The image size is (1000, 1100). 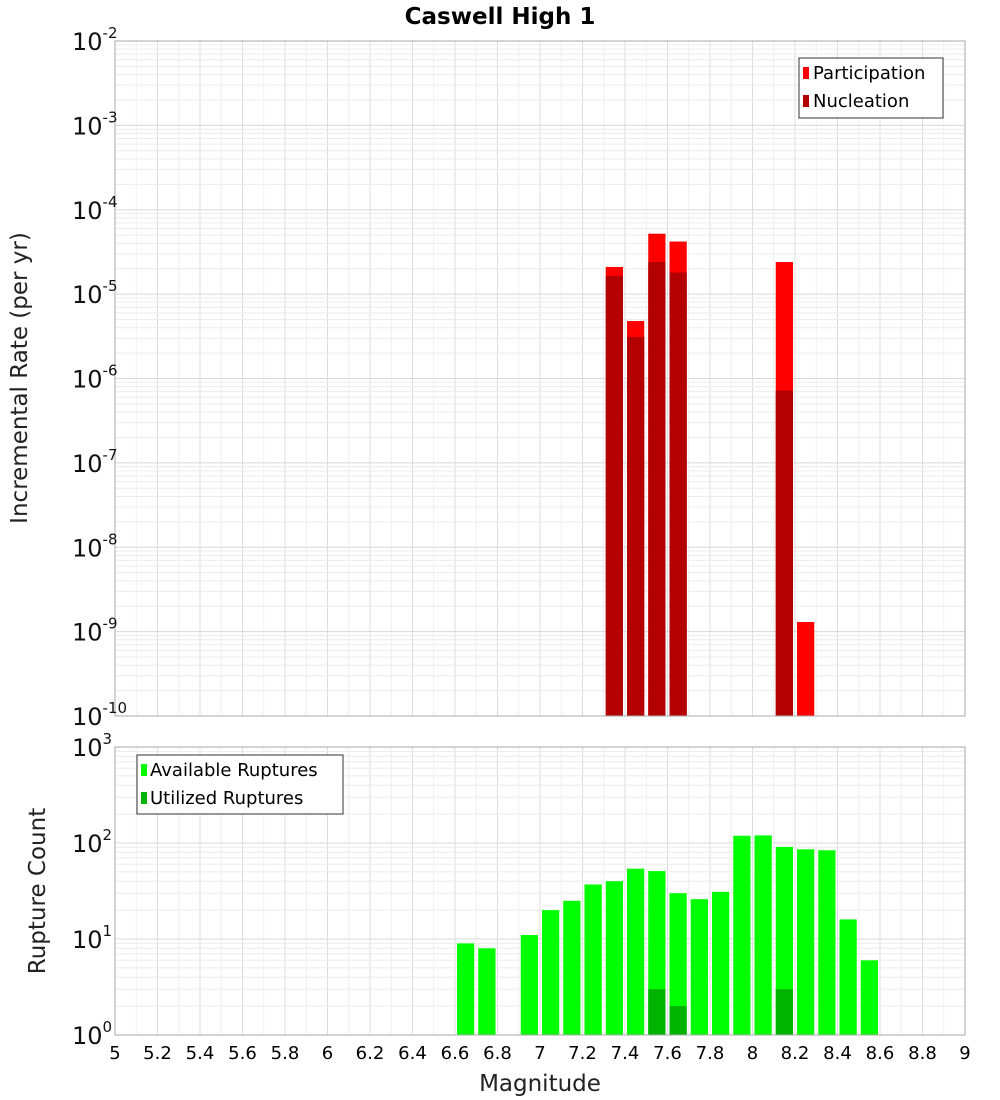 What do you see at coordinates (95, 631) in the screenshot?
I see `rate-y-tick-label: 10⁻⁹` at bounding box center [95, 631].